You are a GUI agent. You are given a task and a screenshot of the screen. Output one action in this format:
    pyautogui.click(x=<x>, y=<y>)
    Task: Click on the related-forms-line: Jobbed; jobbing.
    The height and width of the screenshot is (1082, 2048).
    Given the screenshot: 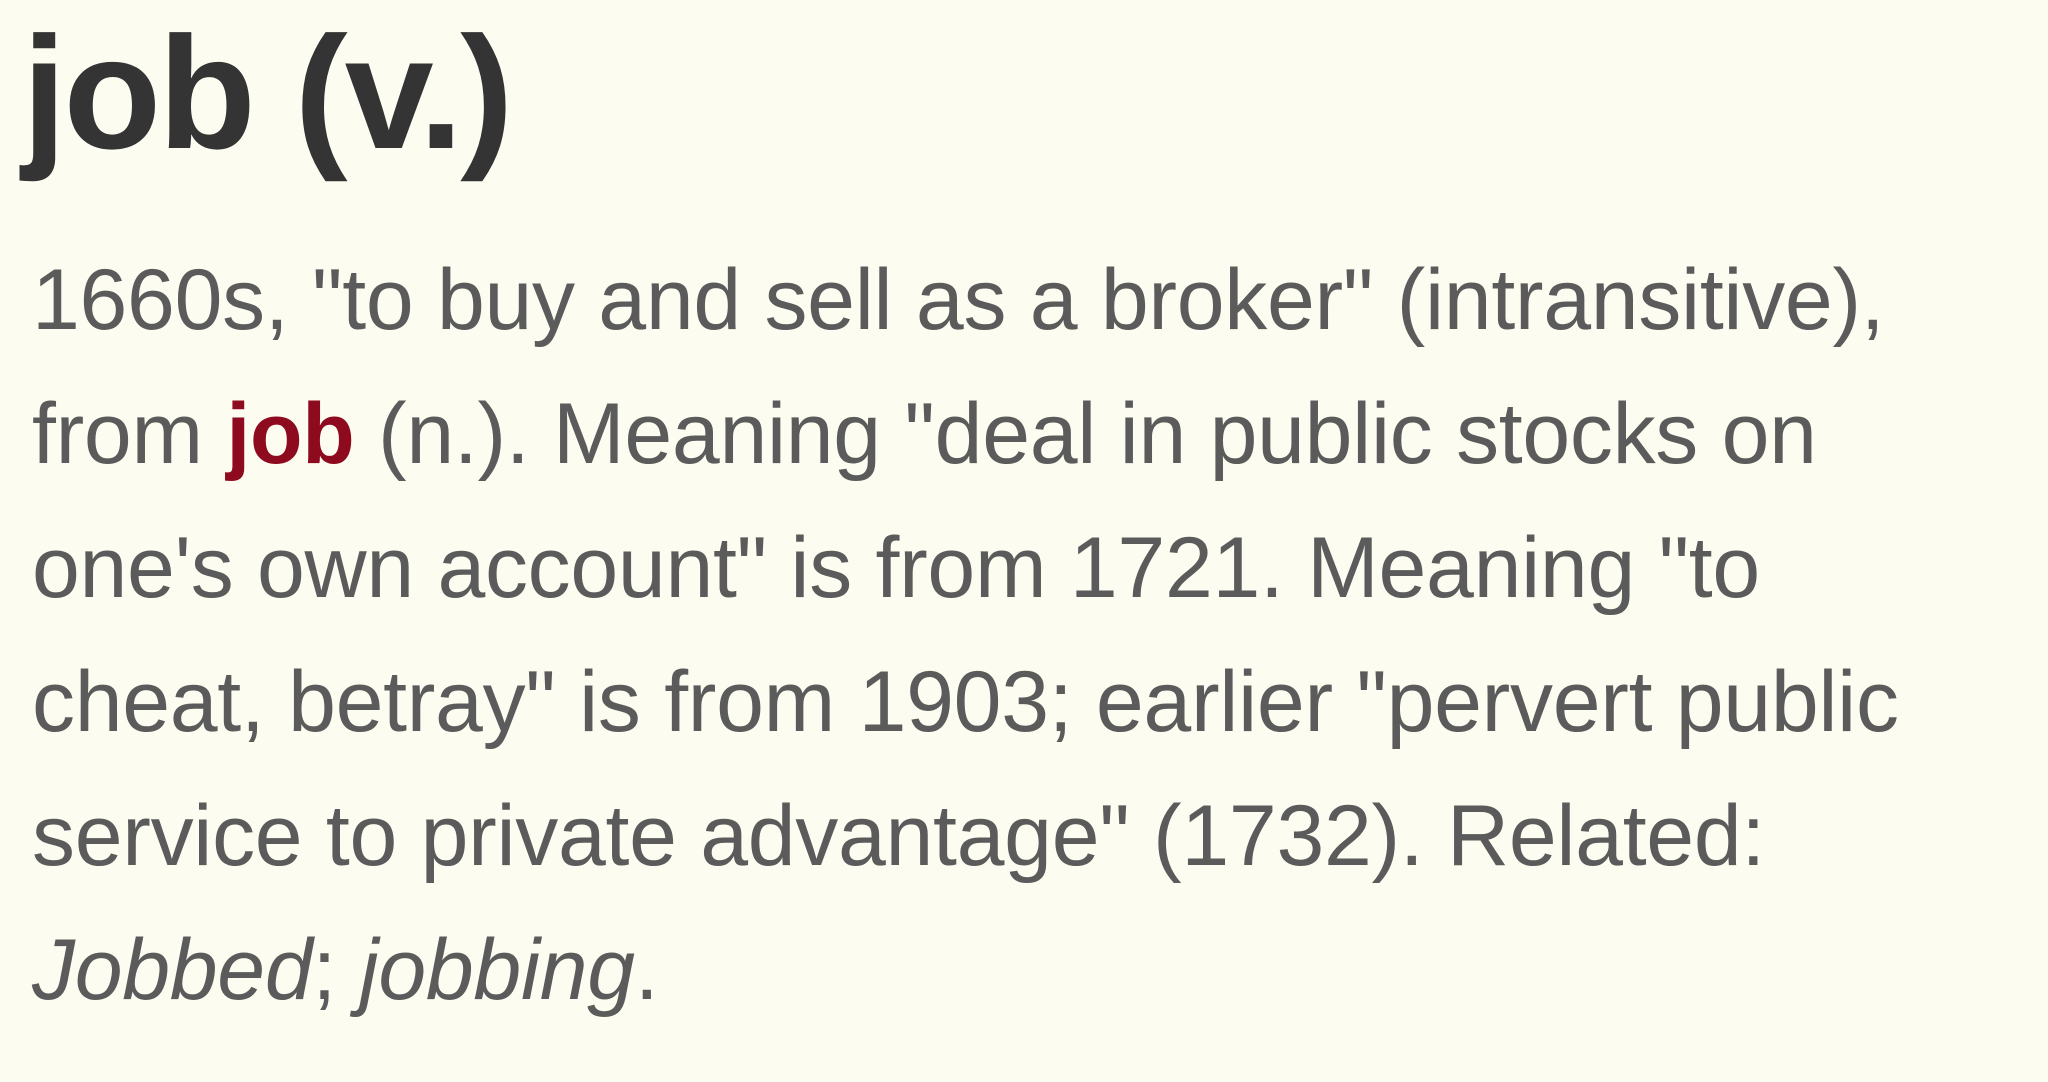 What is the action you would take?
    pyautogui.click(x=1032, y=970)
    